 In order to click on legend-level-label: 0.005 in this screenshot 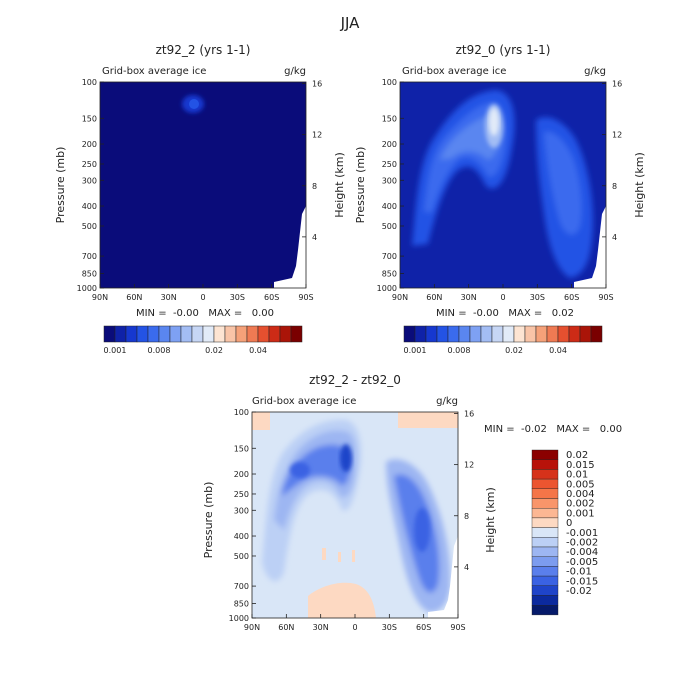, I will do `click(580, 484)`.